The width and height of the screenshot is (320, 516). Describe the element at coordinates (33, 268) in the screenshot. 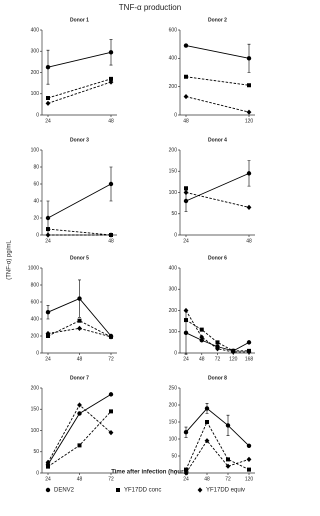

I see `y-tick-label: 1000` at that location.